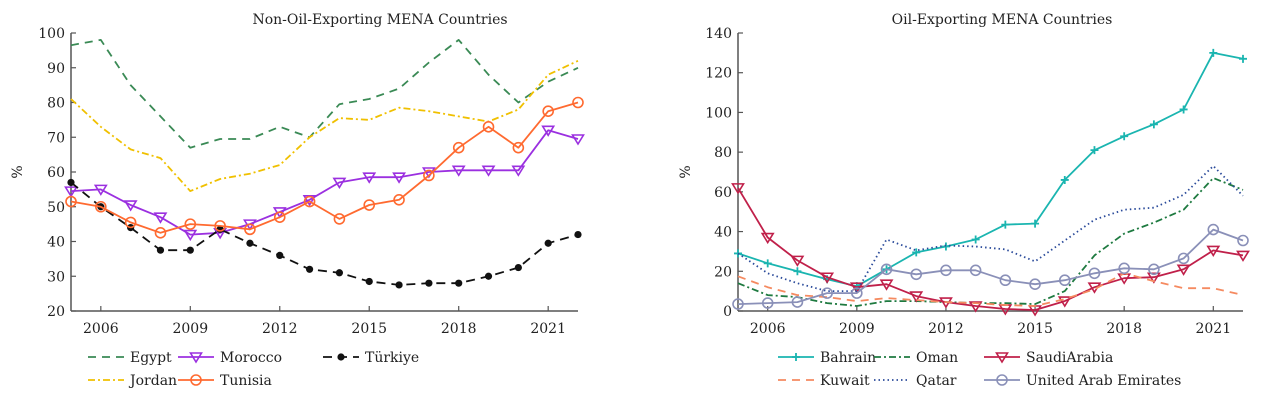 This screenshot has width=1262, height=414. I want to click on legend-item: Bahrain, so click(827, 358).